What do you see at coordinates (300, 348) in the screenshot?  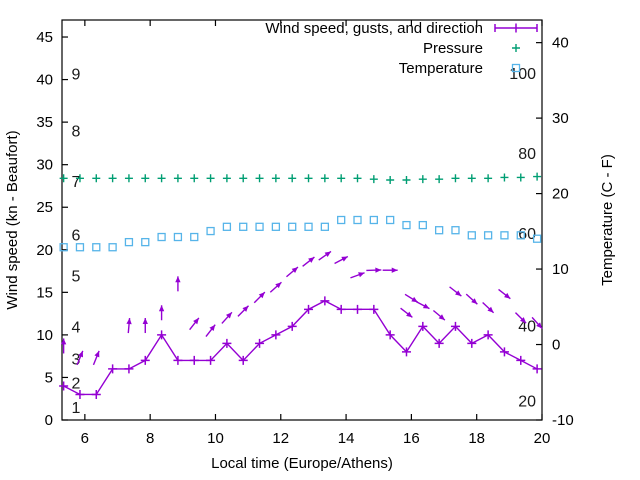 I see `wind-speed-line` at bounding box center [300, 348].